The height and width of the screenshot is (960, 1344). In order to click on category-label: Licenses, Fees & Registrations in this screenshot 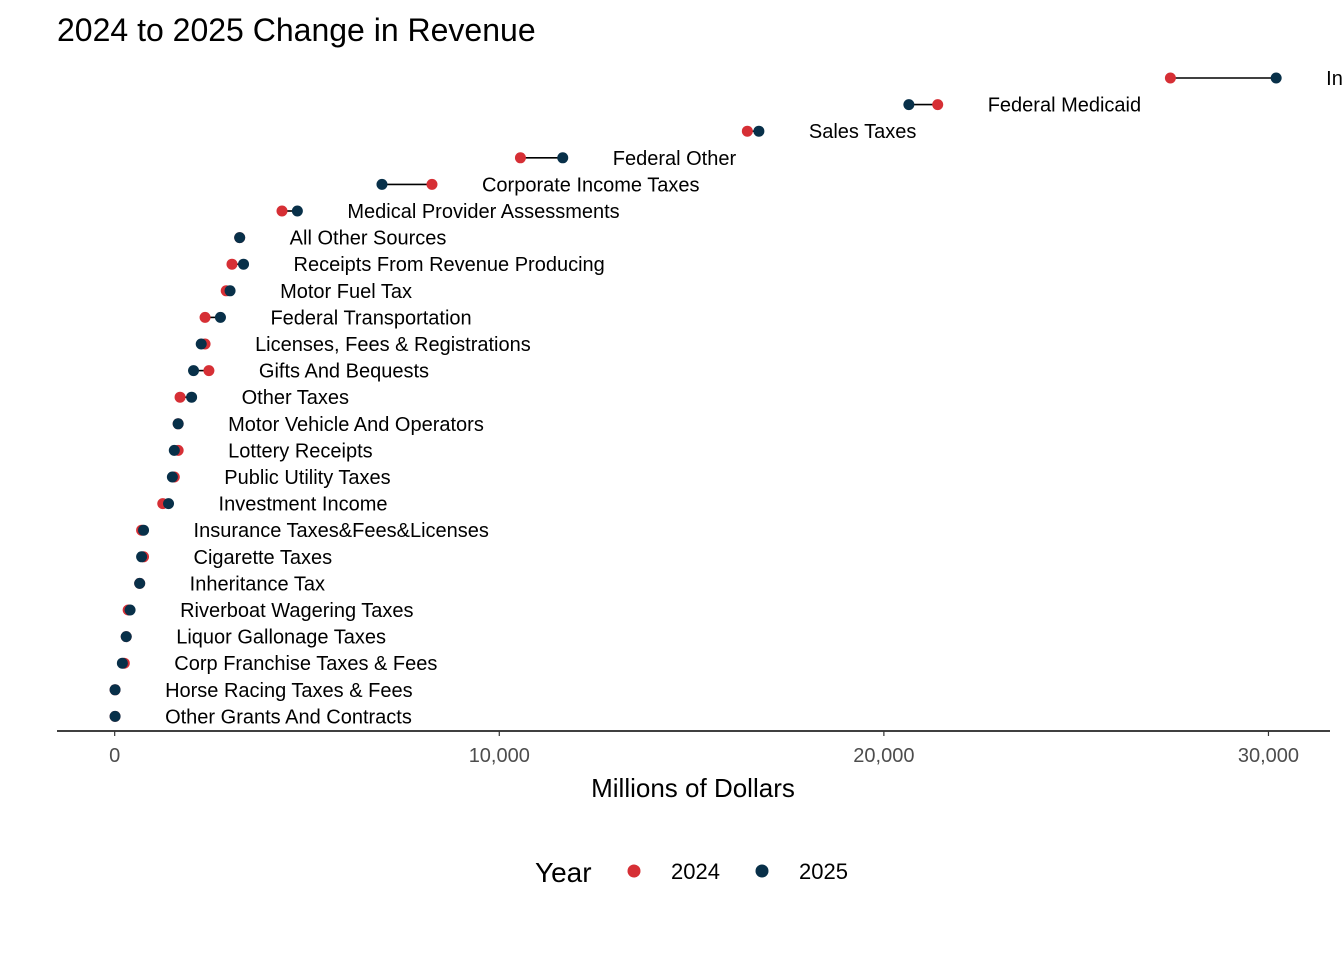, I will do `click(393, 345)`.